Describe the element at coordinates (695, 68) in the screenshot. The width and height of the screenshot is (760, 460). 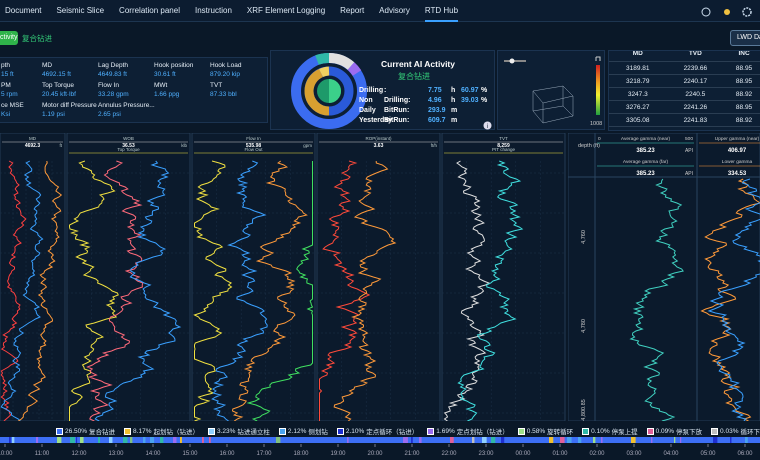
I see `table-cell: 2239.66` at that location.